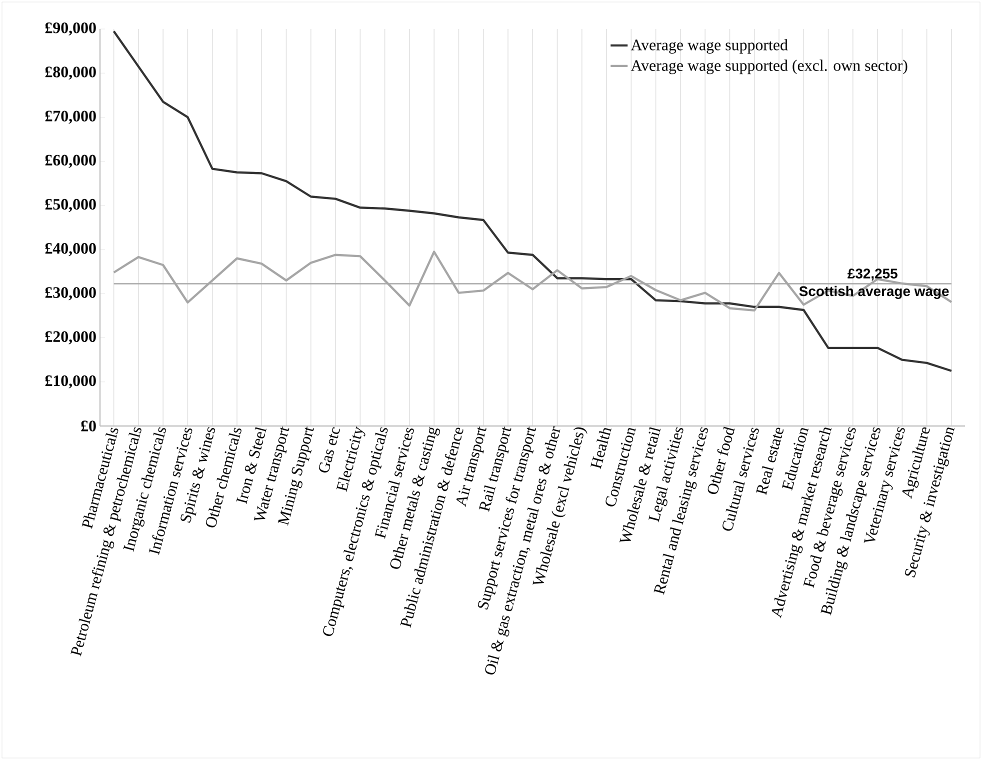 The image size is (982, 760). Describe the element at coordinates (70, 73) in the screenshot. I see `y-tick-label: £80,000` at that location.